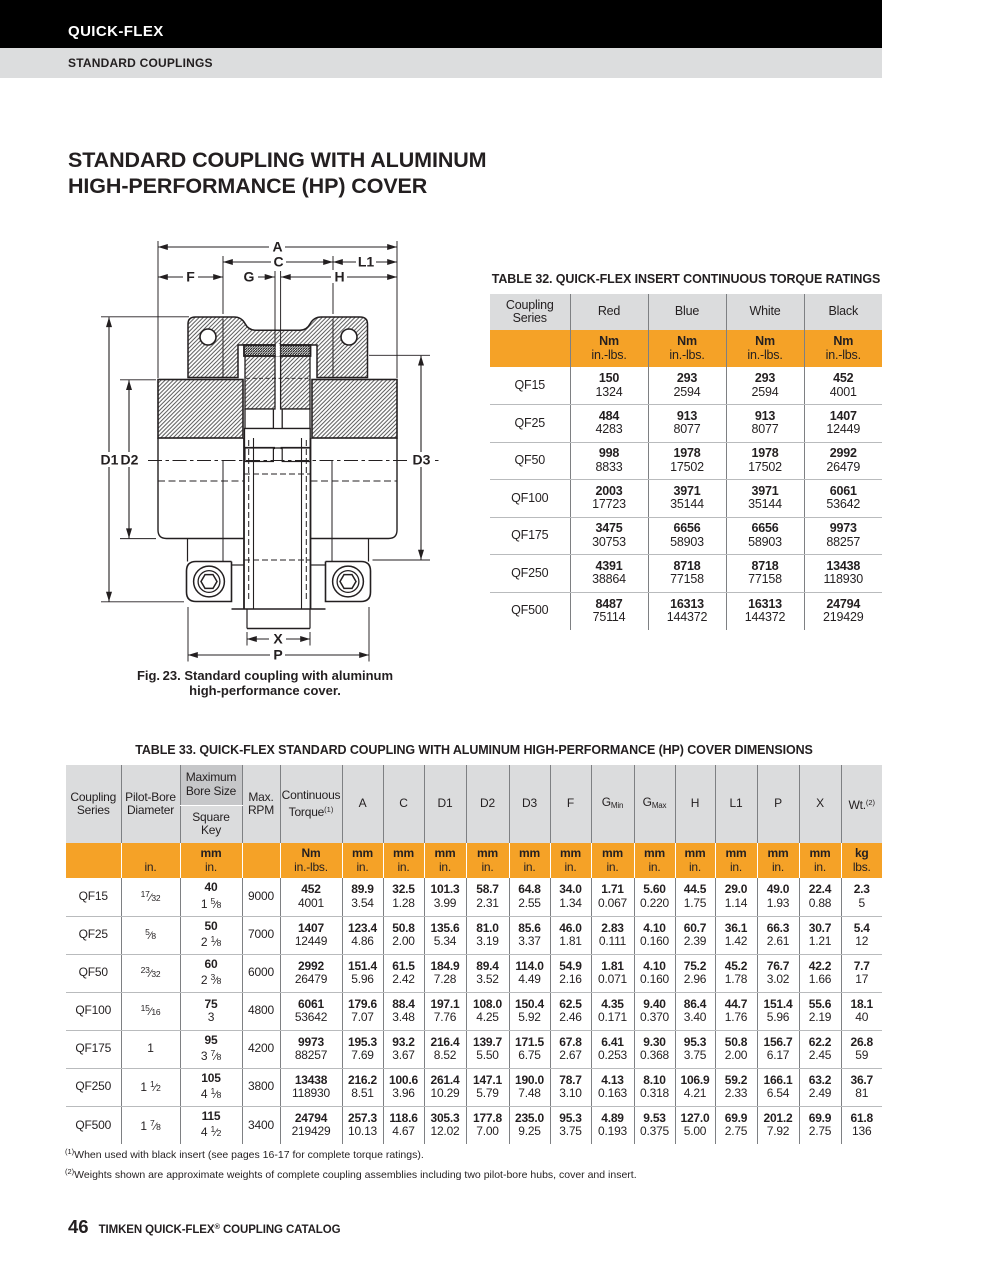 The height and width of the screenshot is (1280, 1000). What do you see at coordinates (339, 277) in the screenshot?
I see `svg-text: H` at bounding box center [339, 277].